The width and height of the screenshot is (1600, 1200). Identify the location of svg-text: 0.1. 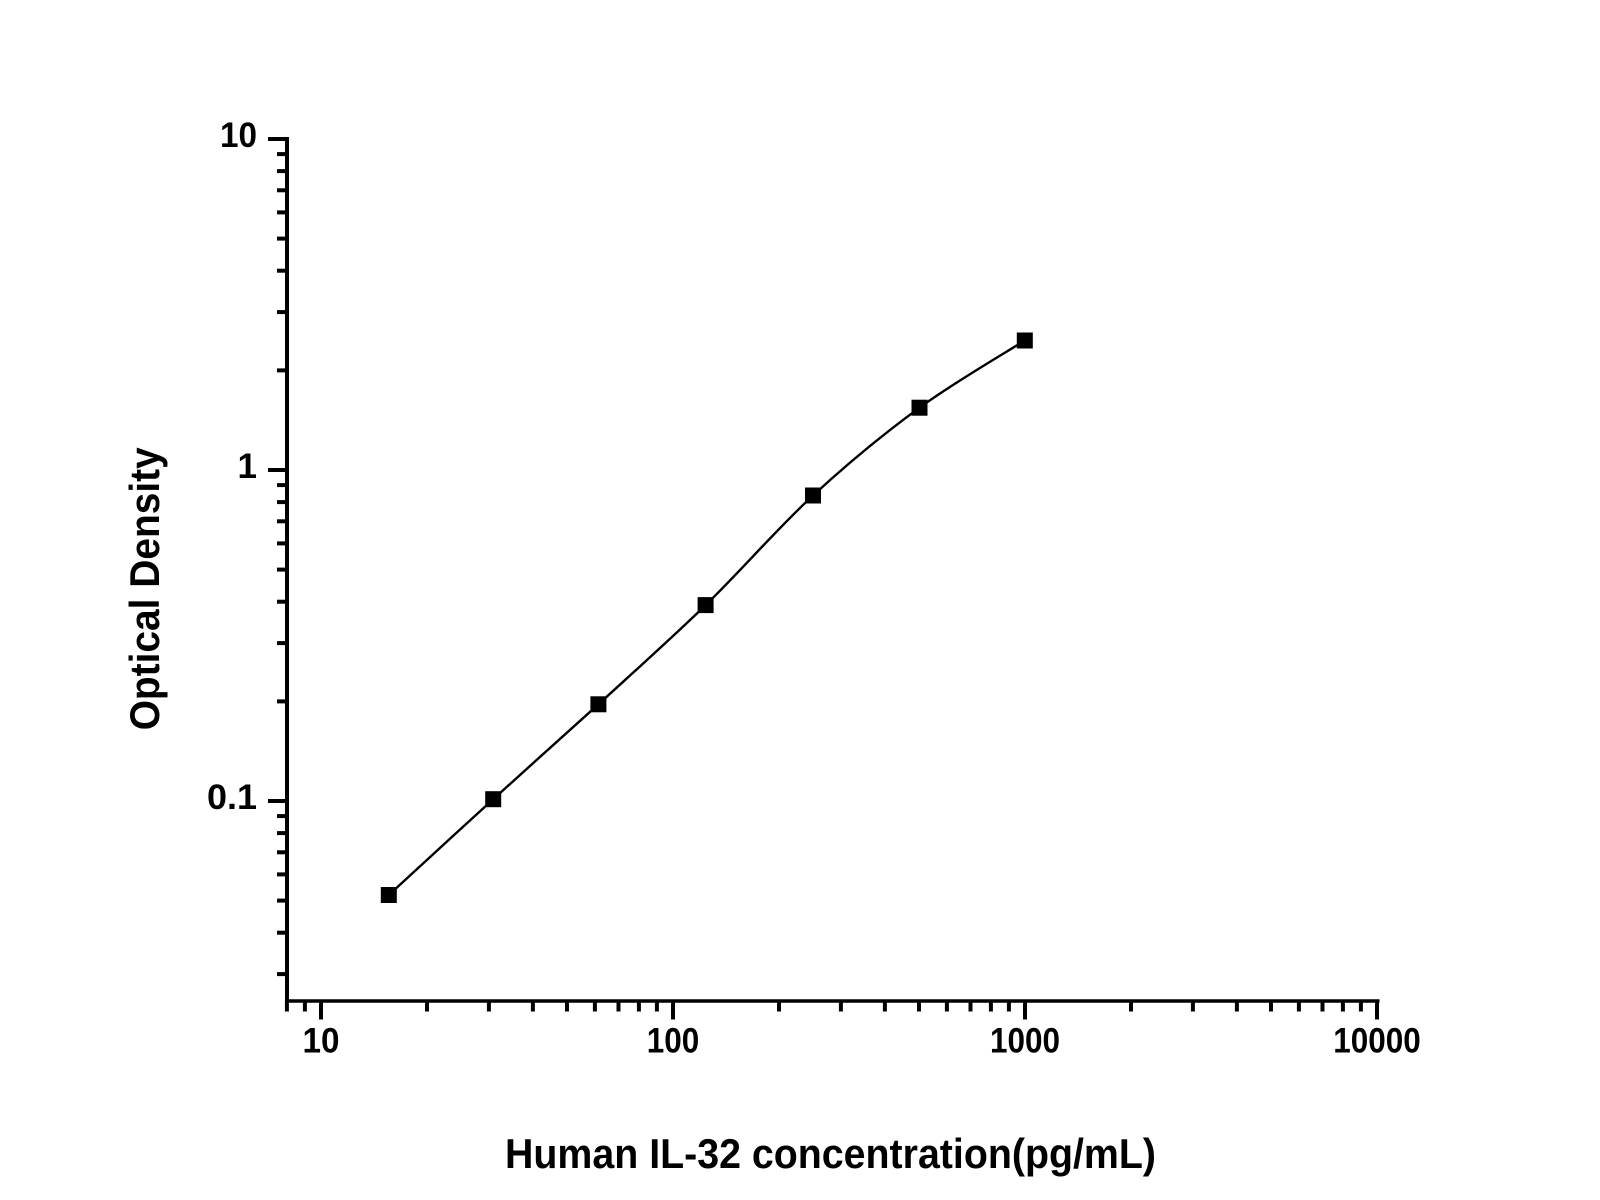
(232, 797).